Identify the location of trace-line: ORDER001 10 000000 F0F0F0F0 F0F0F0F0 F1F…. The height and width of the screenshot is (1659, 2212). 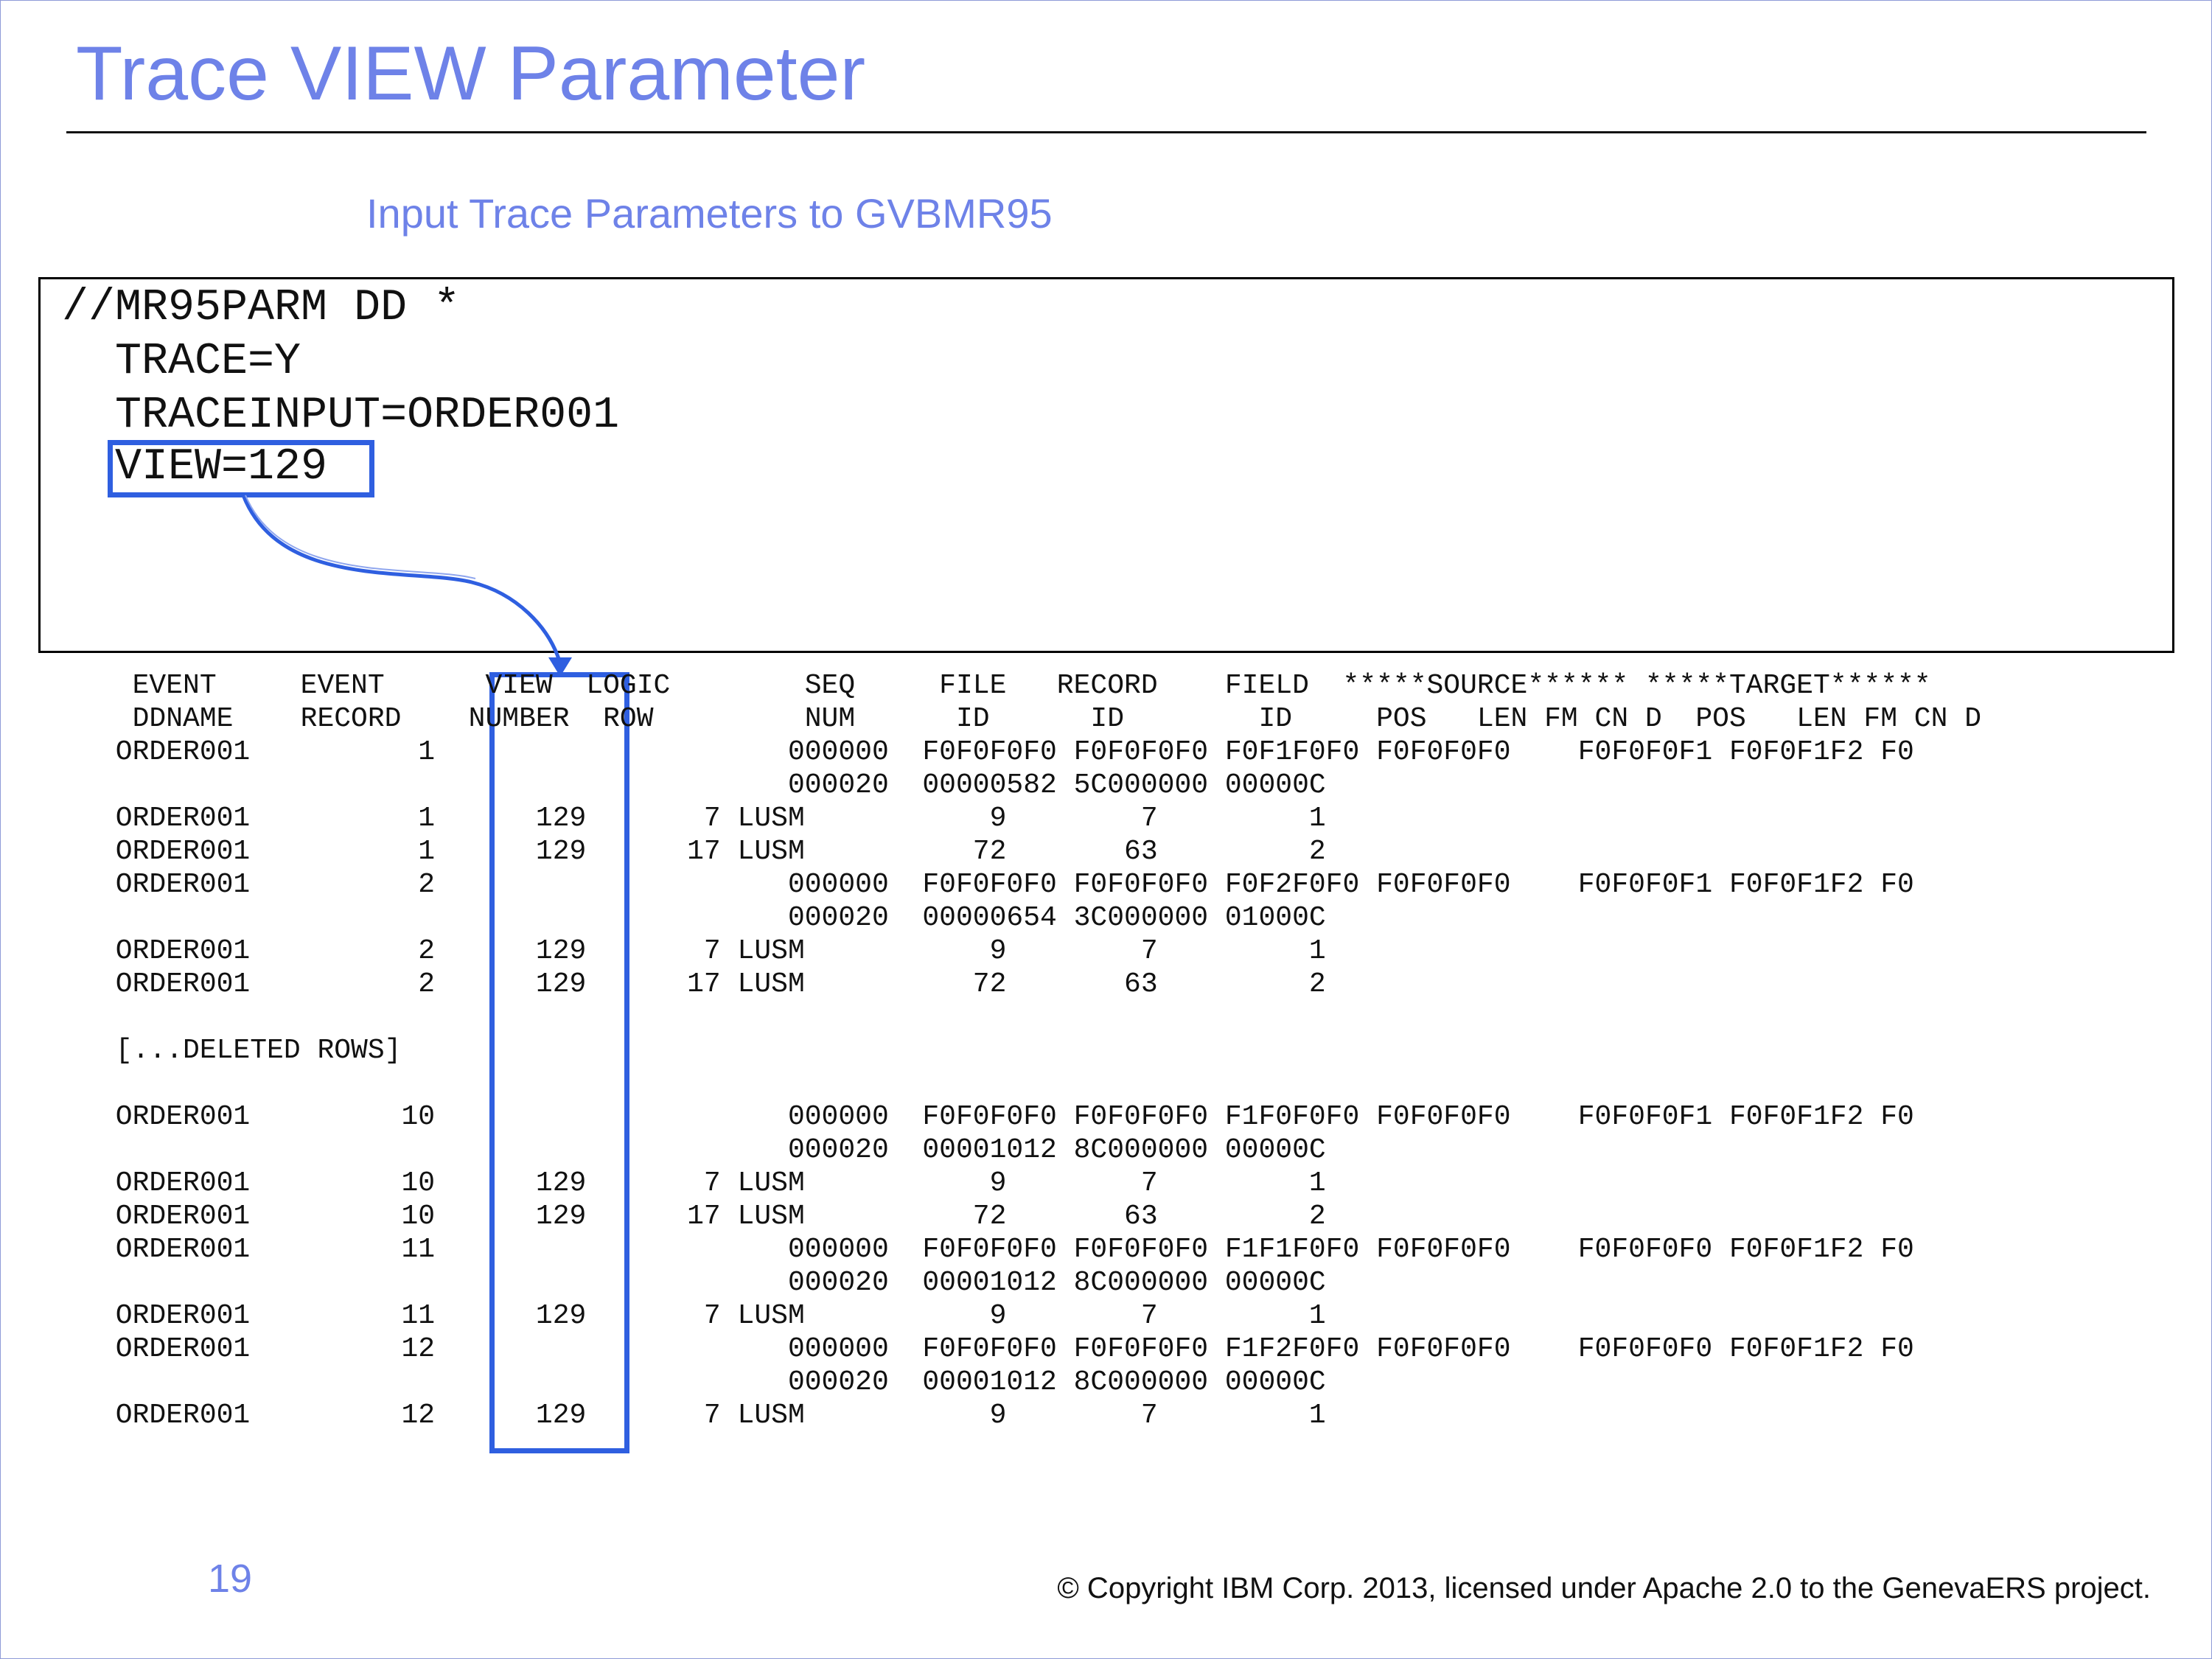
(1006, 1117).